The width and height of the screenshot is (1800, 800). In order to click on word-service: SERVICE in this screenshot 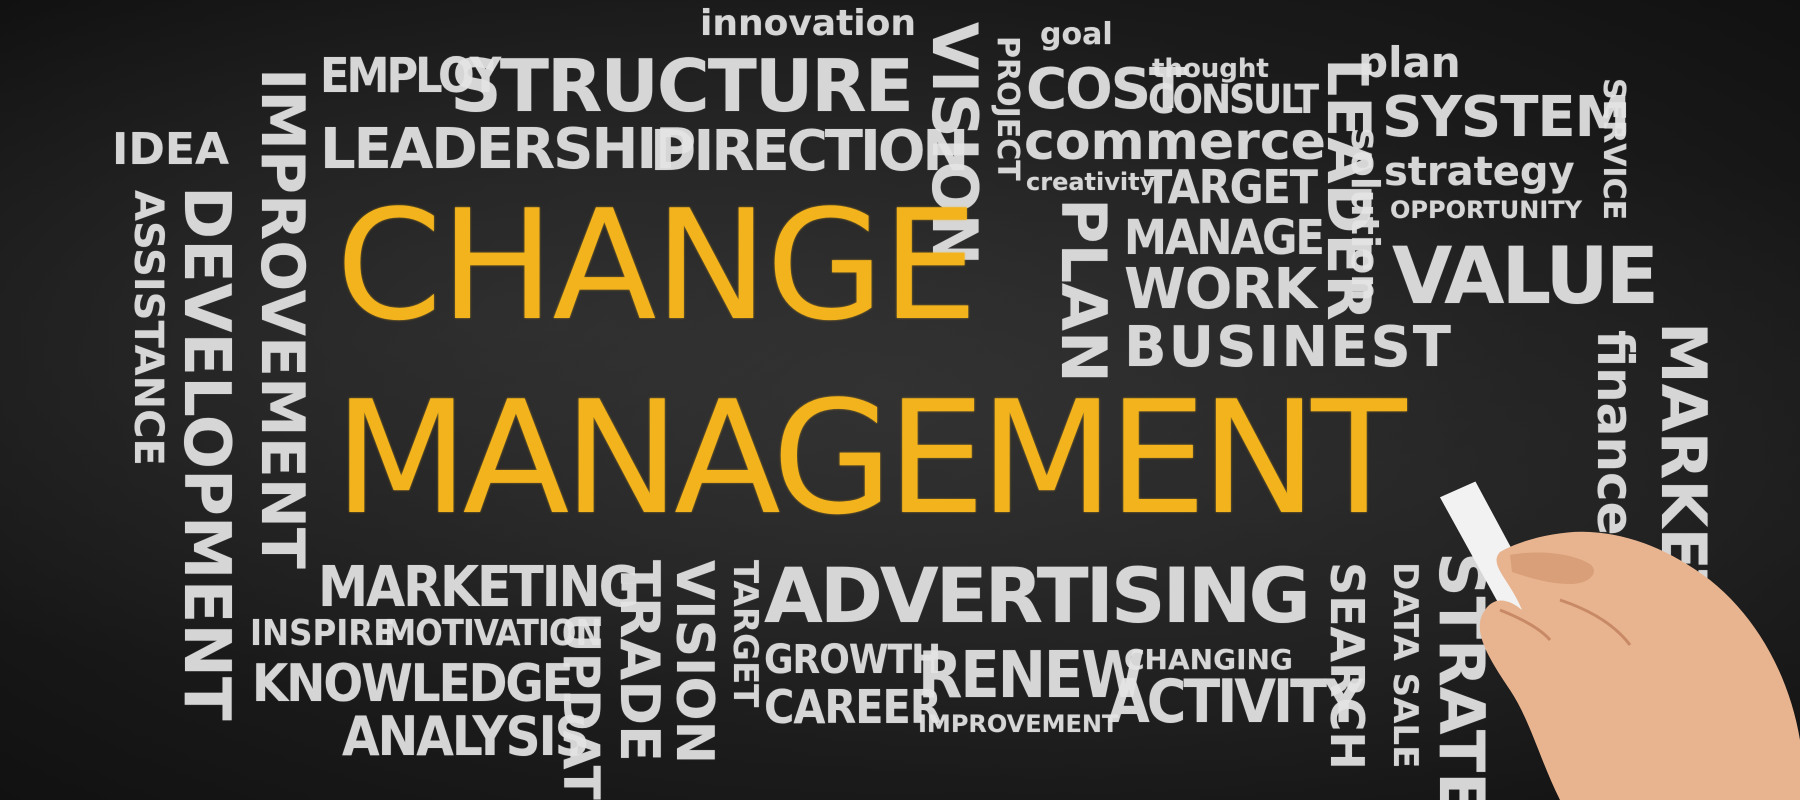, I will do `click(1613, 149)`.